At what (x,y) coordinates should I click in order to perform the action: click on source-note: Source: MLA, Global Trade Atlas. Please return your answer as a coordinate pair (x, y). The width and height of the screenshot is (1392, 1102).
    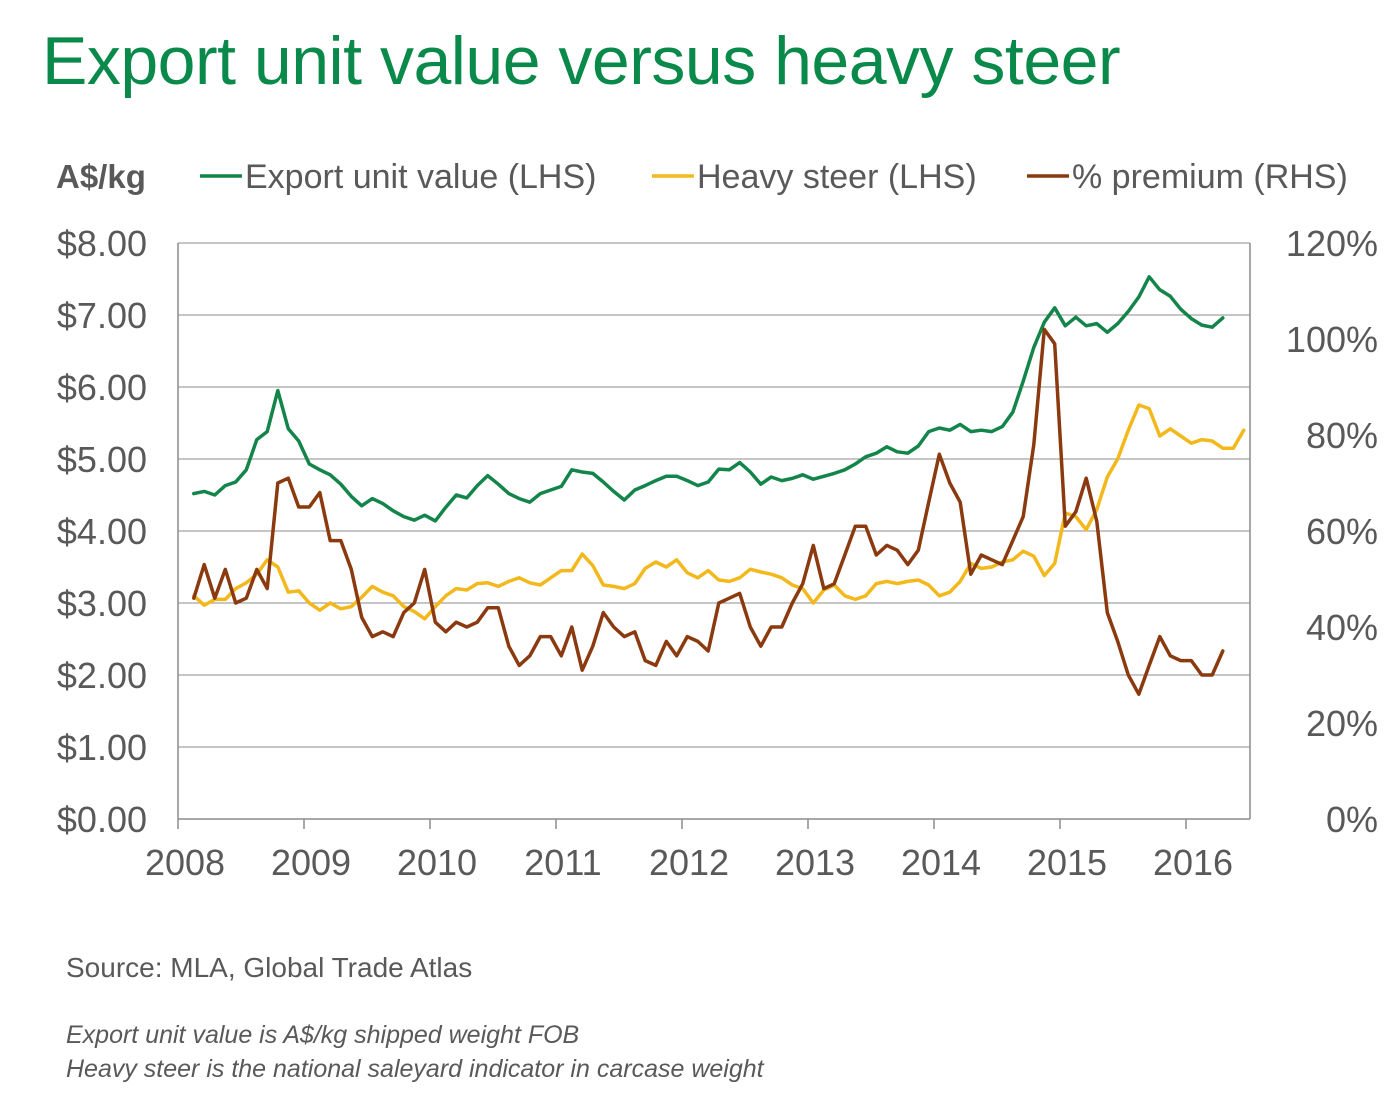
    Looking at the image, I should click on (269, 967).